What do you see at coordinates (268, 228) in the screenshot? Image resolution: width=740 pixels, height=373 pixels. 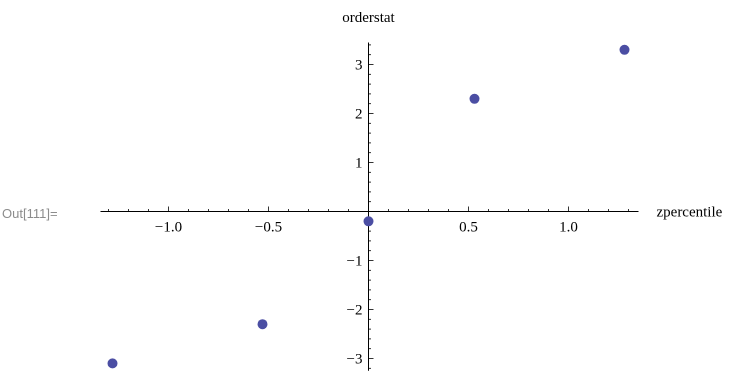 I see `x-tick-label: −0.5` at bounding box center [268, 228].